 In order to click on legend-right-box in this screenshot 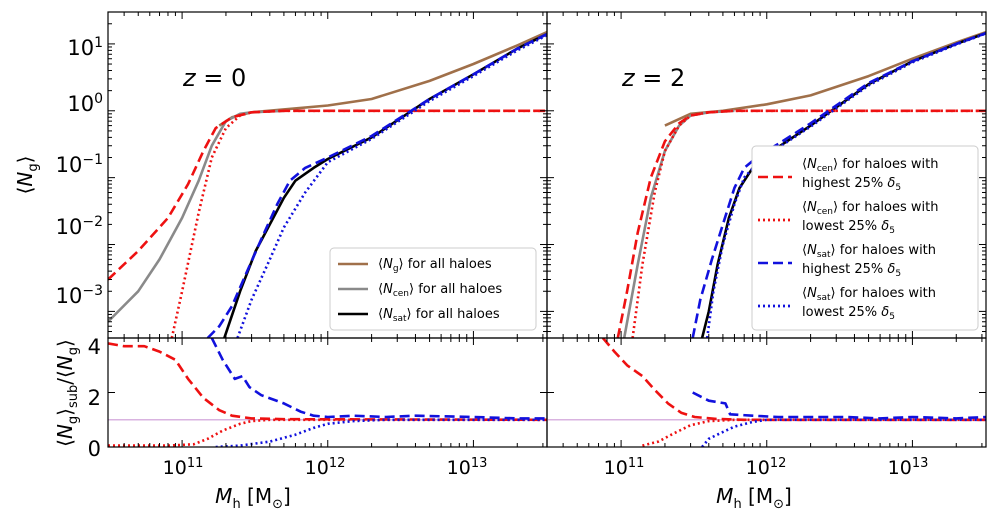, I will do `click(865, 238)`.